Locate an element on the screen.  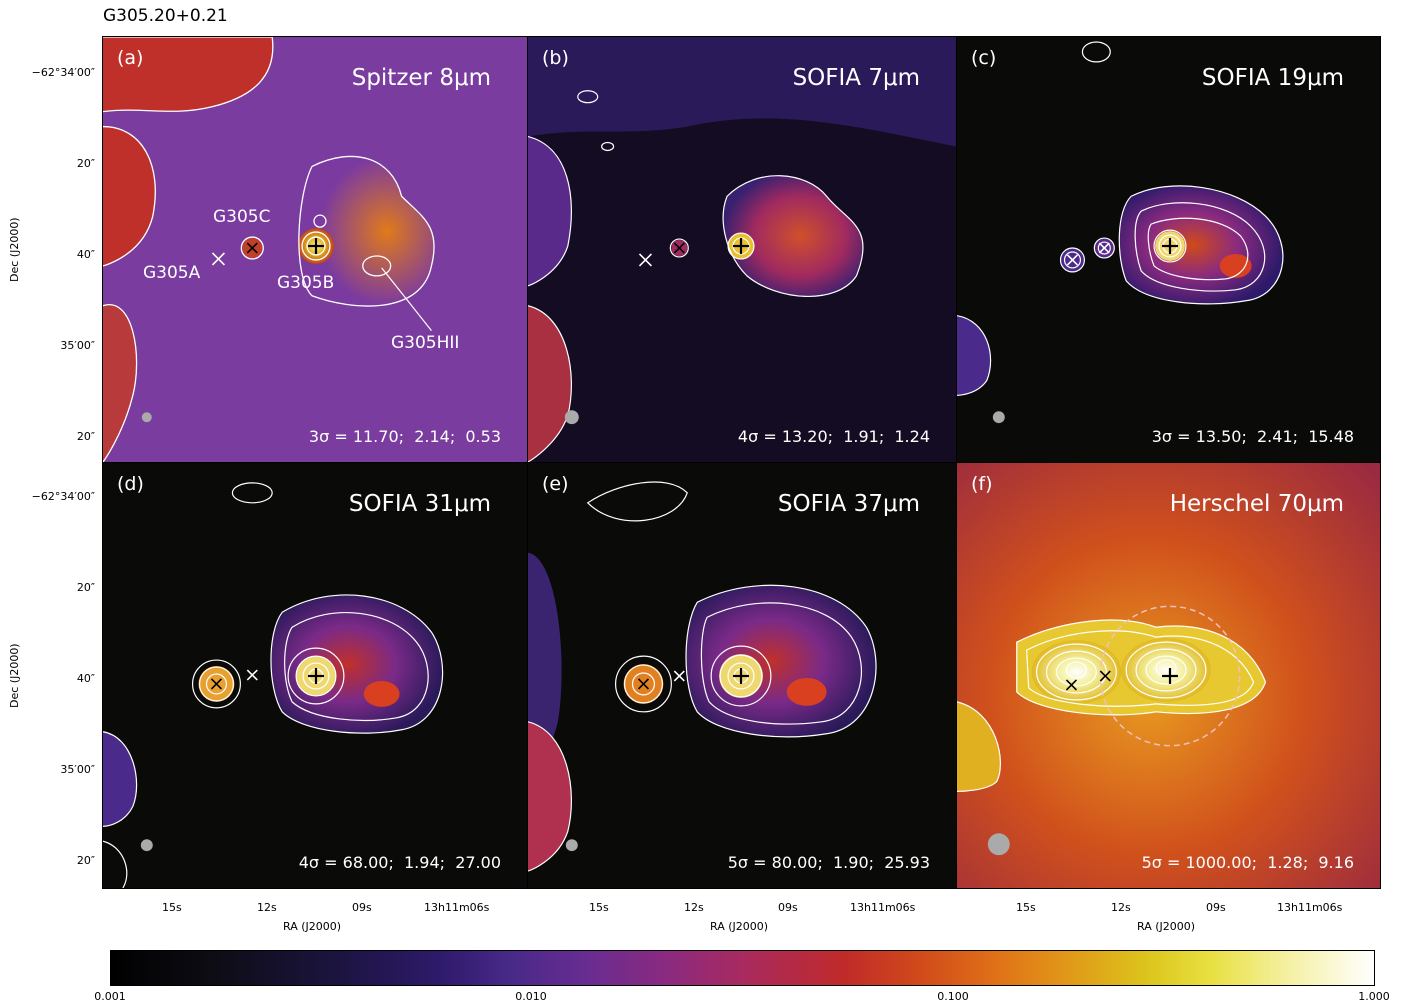
panel-a-title: Spitzer 8μm is located at coordinates (421, 78).